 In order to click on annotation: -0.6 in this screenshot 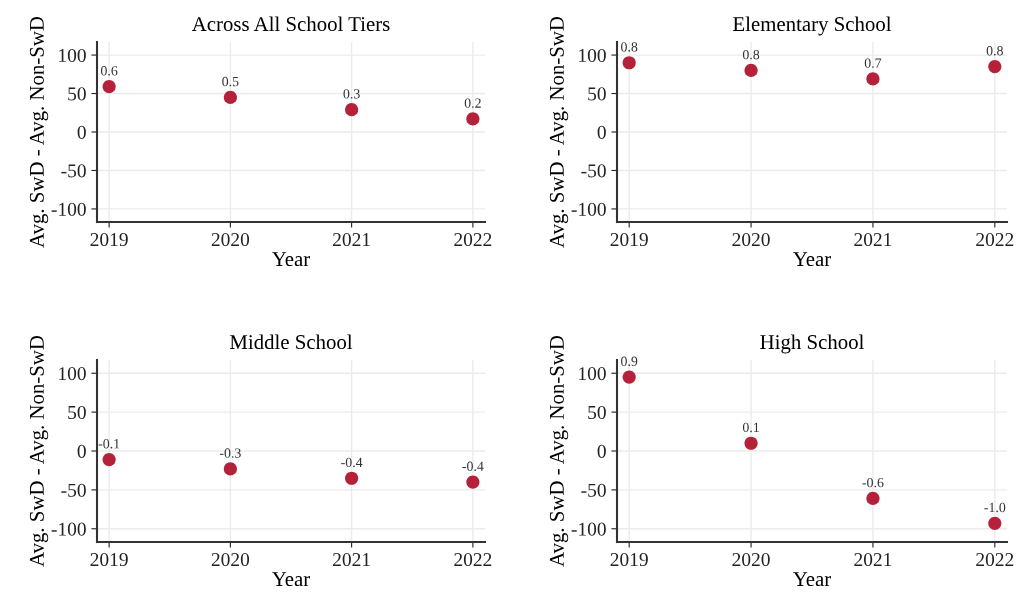, I will do `click(873, 482)`.